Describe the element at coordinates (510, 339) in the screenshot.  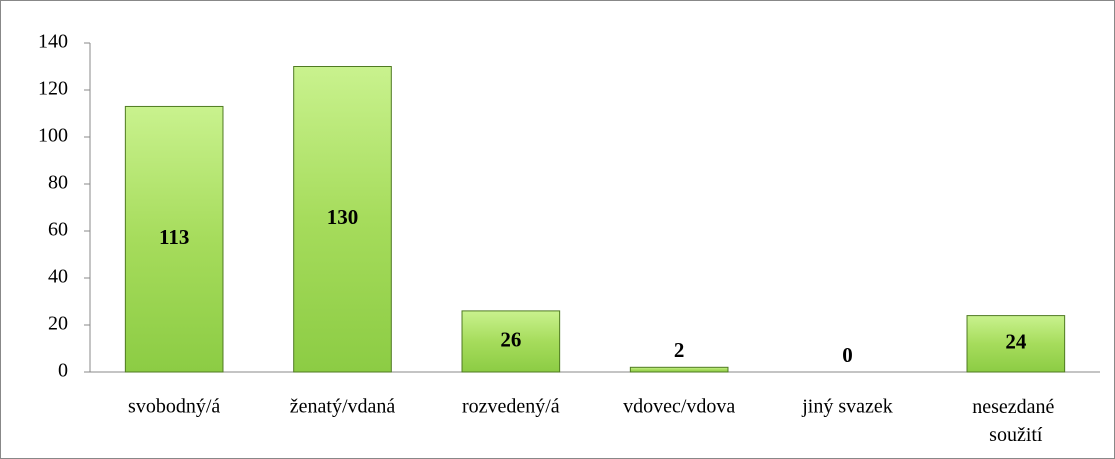
I see `data-label: 26` at that location.